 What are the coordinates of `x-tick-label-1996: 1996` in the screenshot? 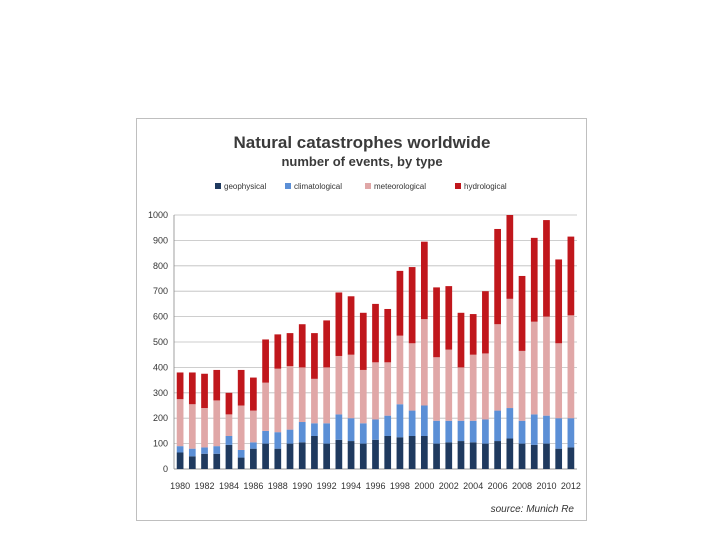 It's located at (375, 486).